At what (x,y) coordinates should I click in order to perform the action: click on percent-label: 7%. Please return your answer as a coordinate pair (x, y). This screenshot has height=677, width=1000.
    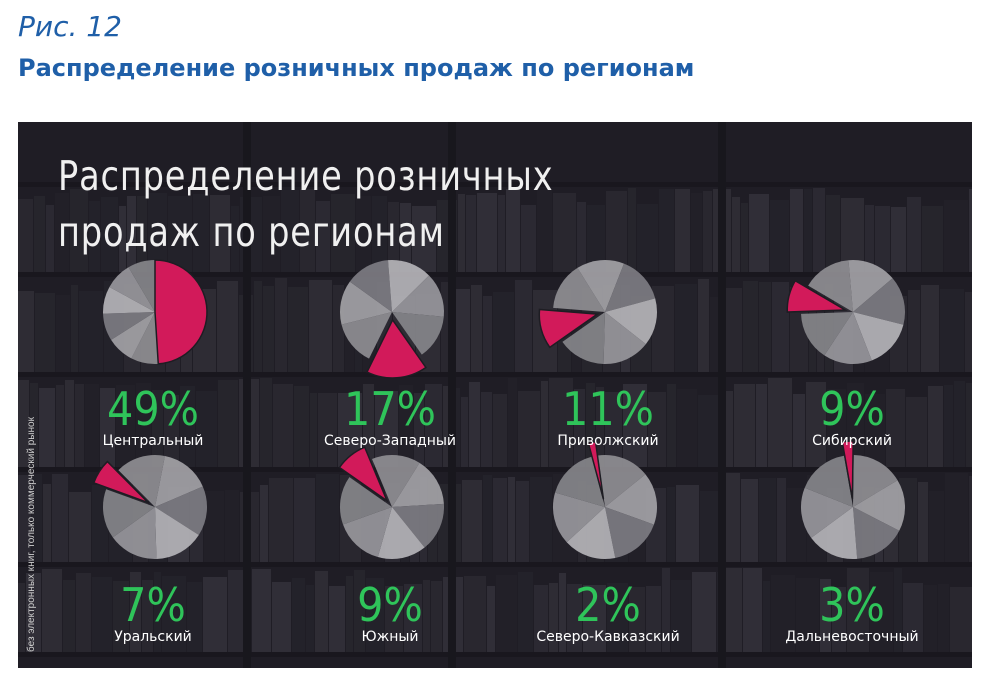
    Looking at the image, I should click on (153, 605).